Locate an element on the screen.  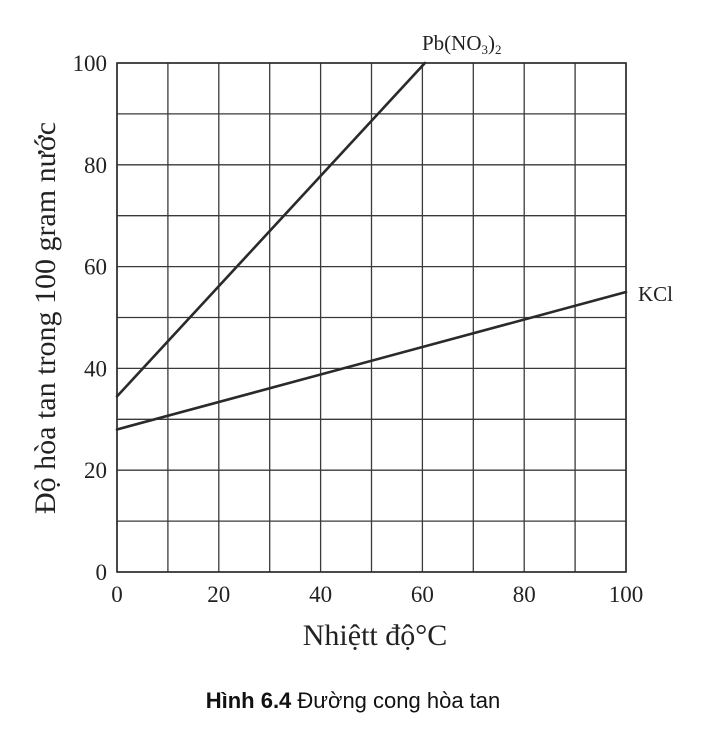
series-line-kcl is located at coordinates (371, 360).